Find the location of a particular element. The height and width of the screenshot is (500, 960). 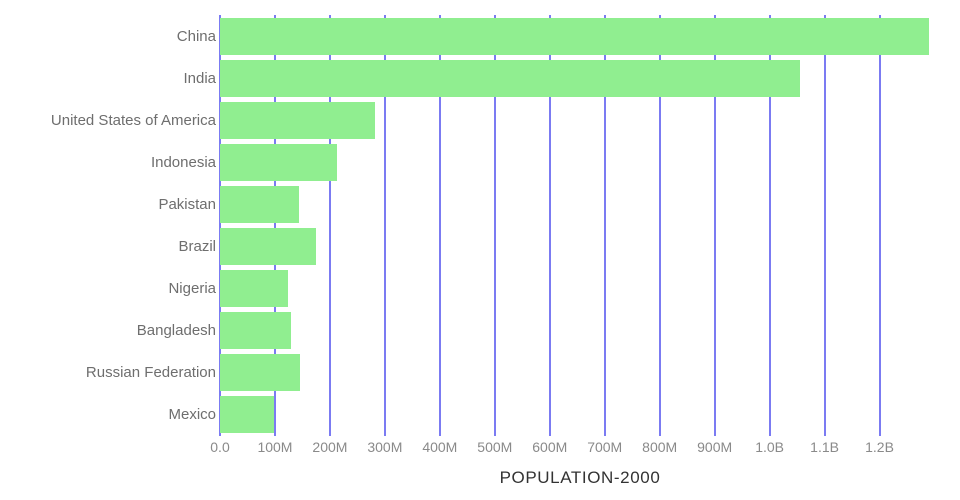

bar-united-states-of-america is located at coordinates (297, 120).